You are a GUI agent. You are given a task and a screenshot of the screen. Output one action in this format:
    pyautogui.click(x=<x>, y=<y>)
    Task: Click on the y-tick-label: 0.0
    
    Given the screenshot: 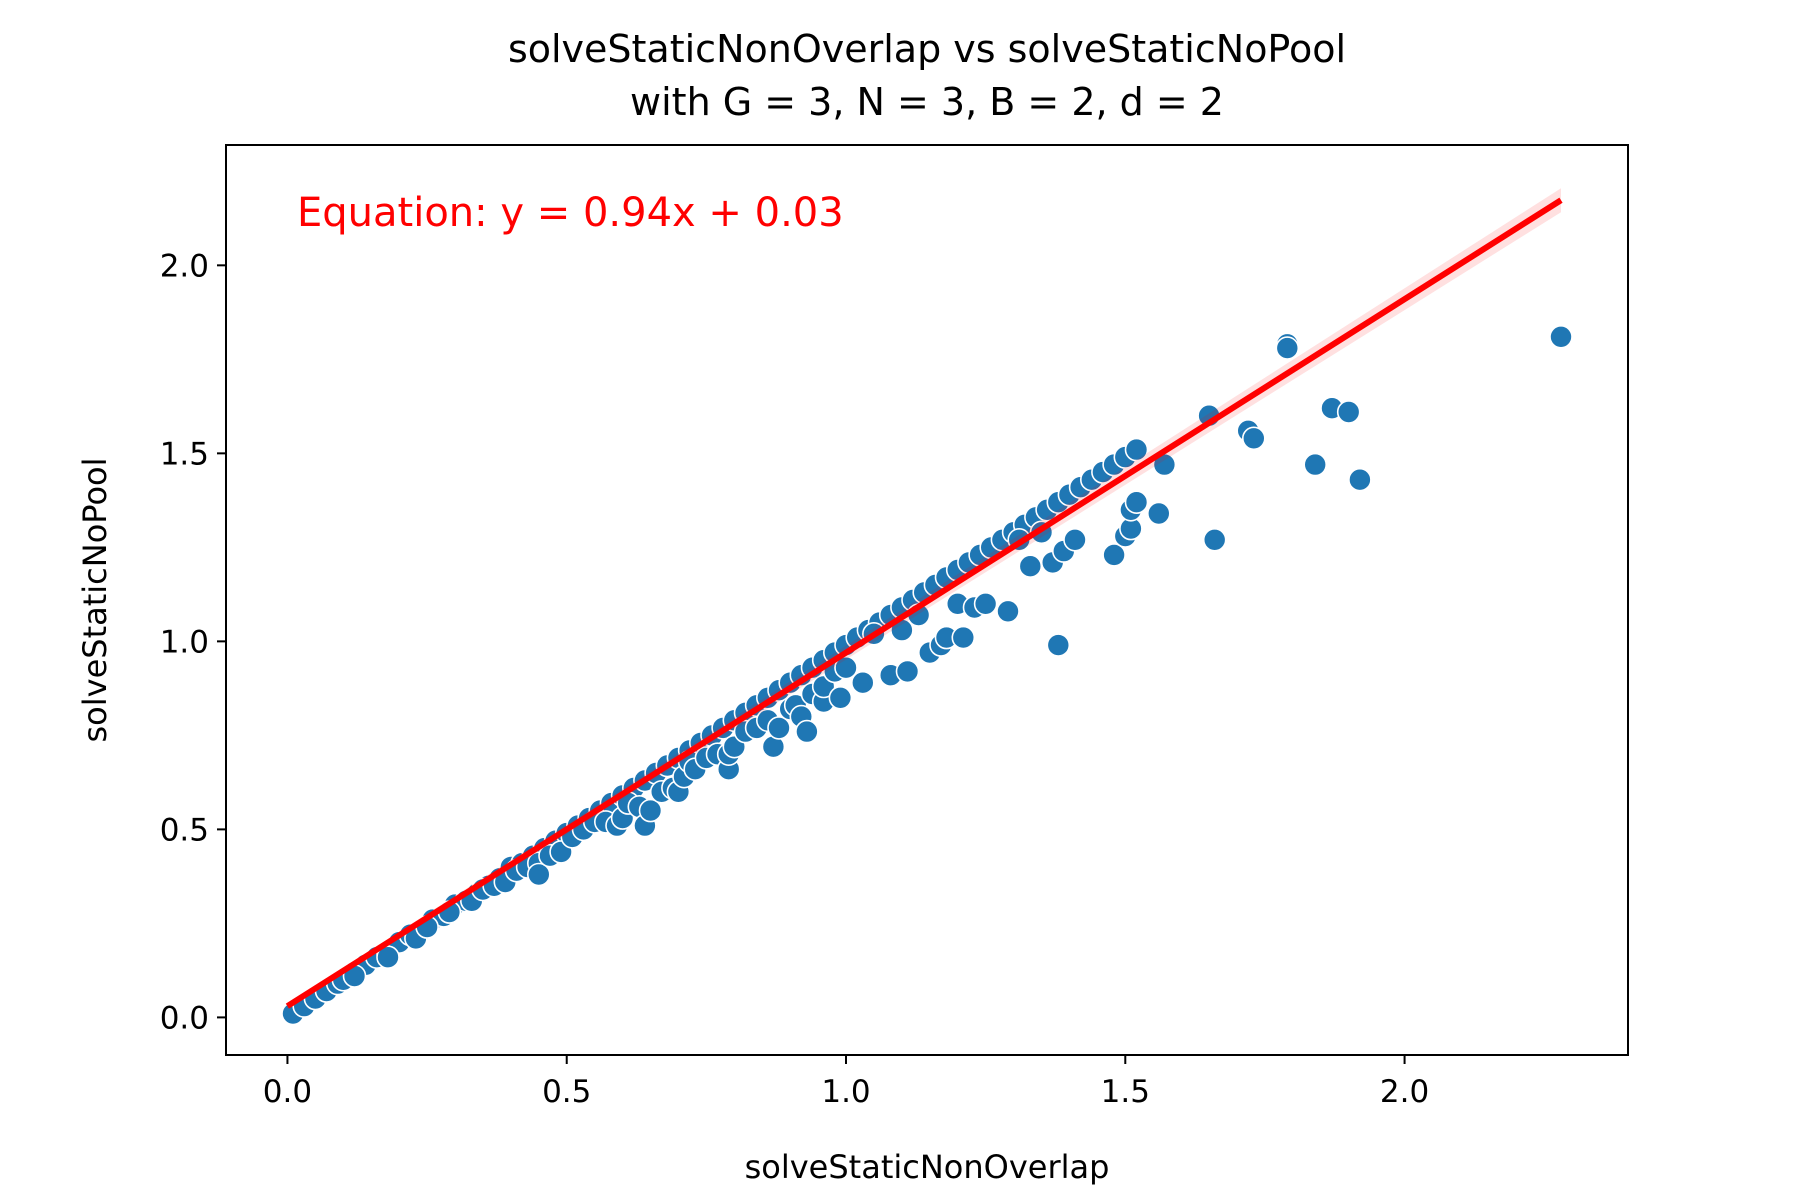 What is the action you would take?
    pyautogui.click(x=184, y=1018)
    